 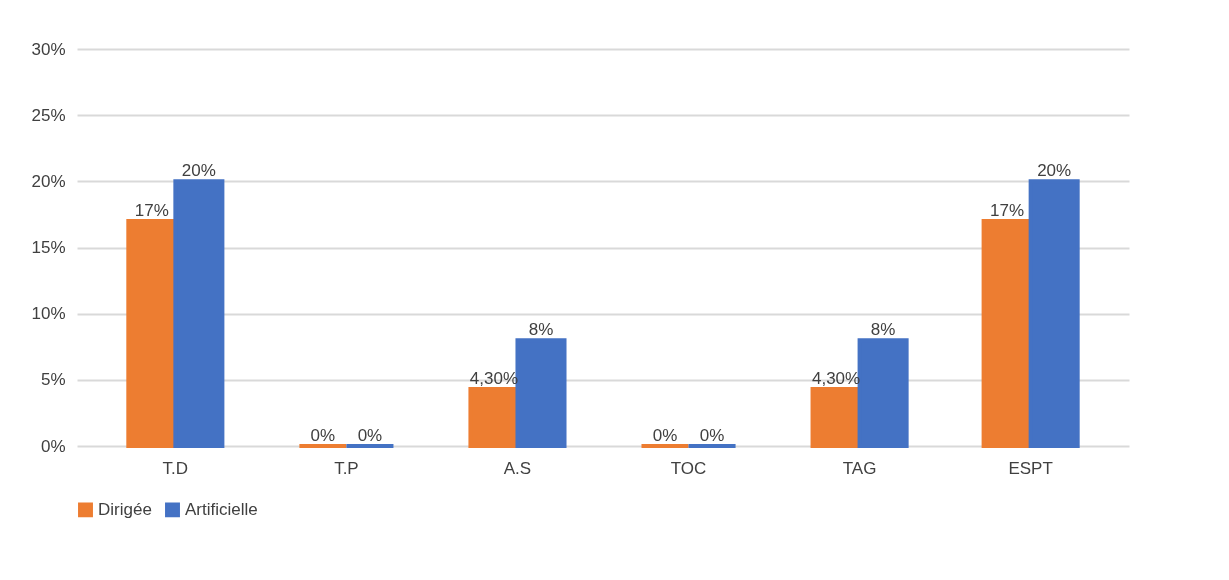 I want to click on x-tick-label: TAG, so click(x=859, y=468).